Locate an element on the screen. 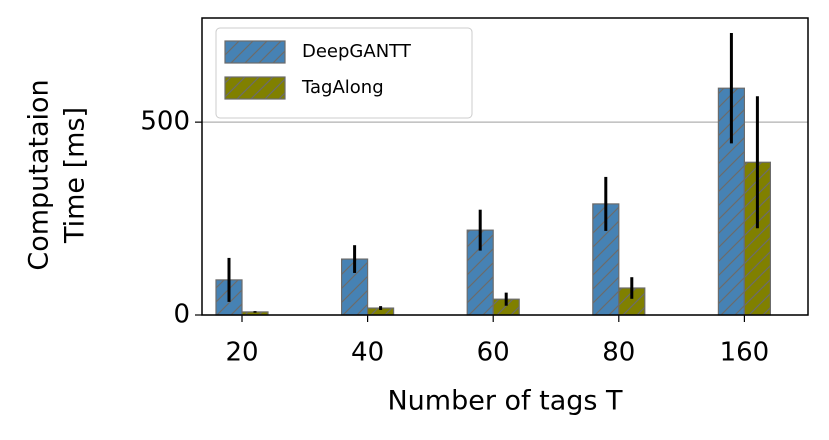 This screenshot has width=829, height=440. y-axis-label: Computataion is located at coordinates (39, 174).